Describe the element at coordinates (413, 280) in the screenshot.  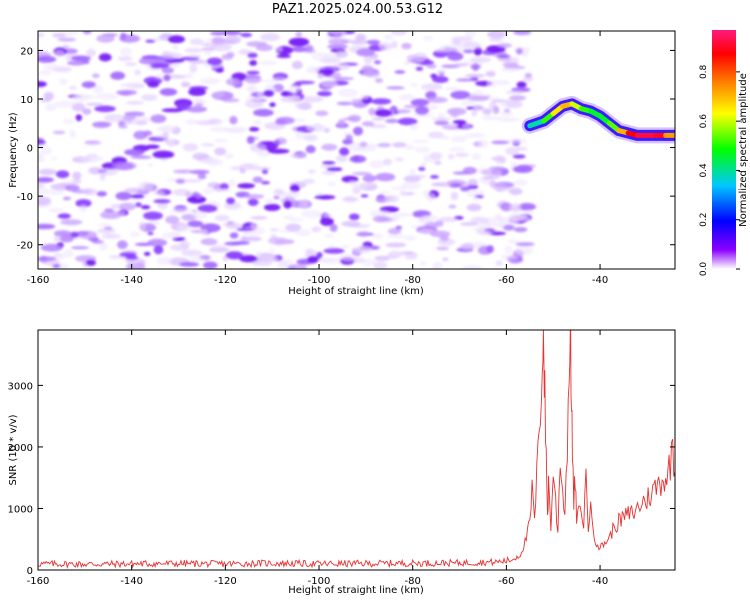
I see `x-tick-label: -80` at that location.